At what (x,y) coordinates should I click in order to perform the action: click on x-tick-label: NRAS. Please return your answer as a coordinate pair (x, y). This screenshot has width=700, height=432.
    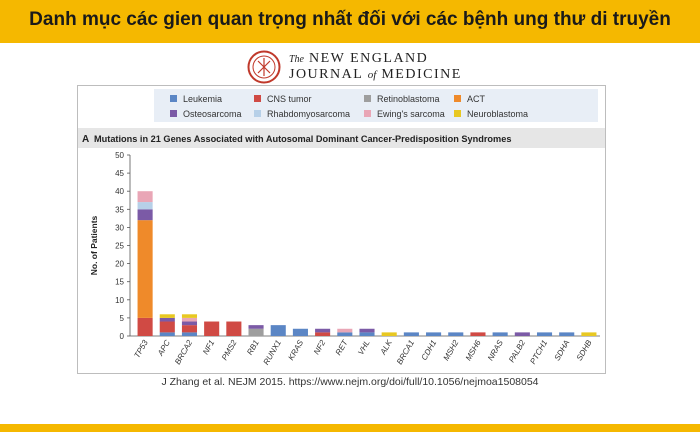
    Looking at the image, I should click on (495, 350).